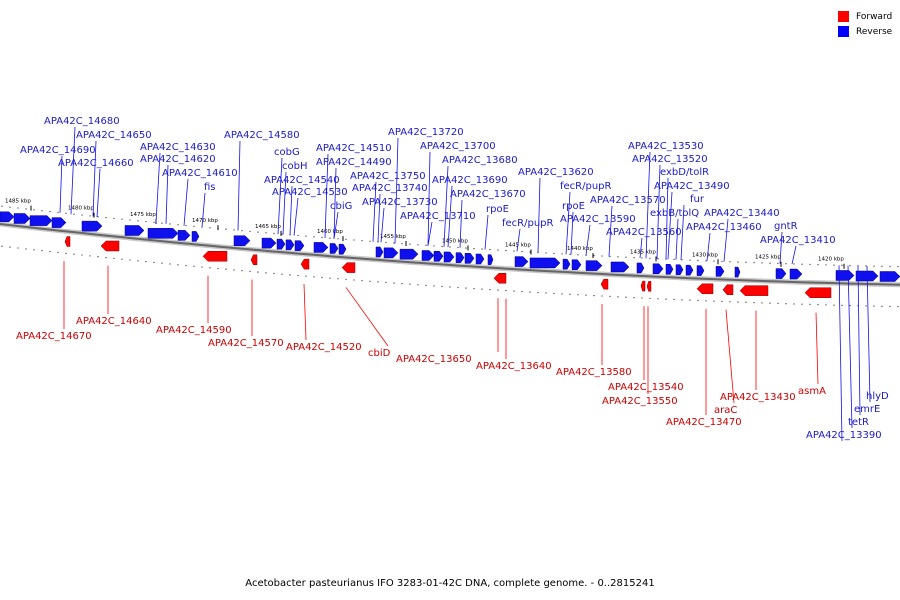 The width and height of the screenshot is (900, 600). What do you see at coordinates (438, 216) in the screenshot?
I see `reverse-gene-label: APA42C_13710` at bounding box center [438, 216].